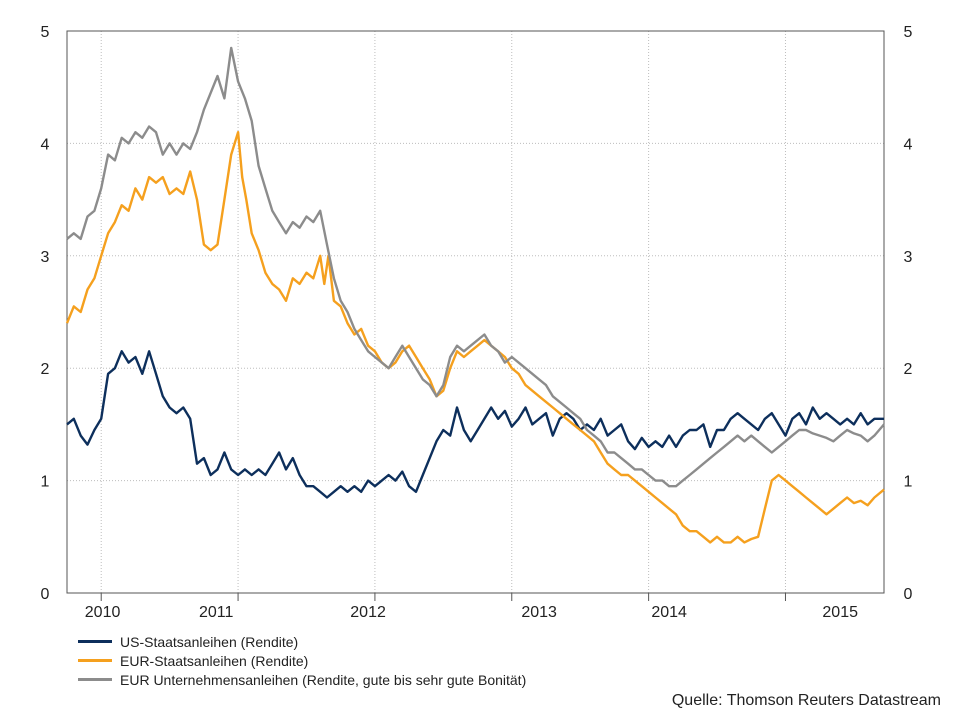 This screenshot has width=953, height=711. Describe the element at coordinates (806, 700) in the screenshot. I see `source-note: Quelle: Thomson Reuters Datastream` at that location.